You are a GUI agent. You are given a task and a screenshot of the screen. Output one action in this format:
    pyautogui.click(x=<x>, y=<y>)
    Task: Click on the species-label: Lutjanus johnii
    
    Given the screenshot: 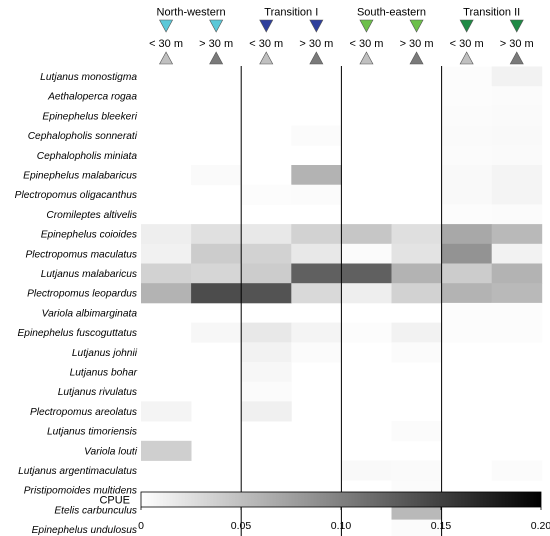 What is the action you would take?
    pyautogui.click(x=105, y=353)
    